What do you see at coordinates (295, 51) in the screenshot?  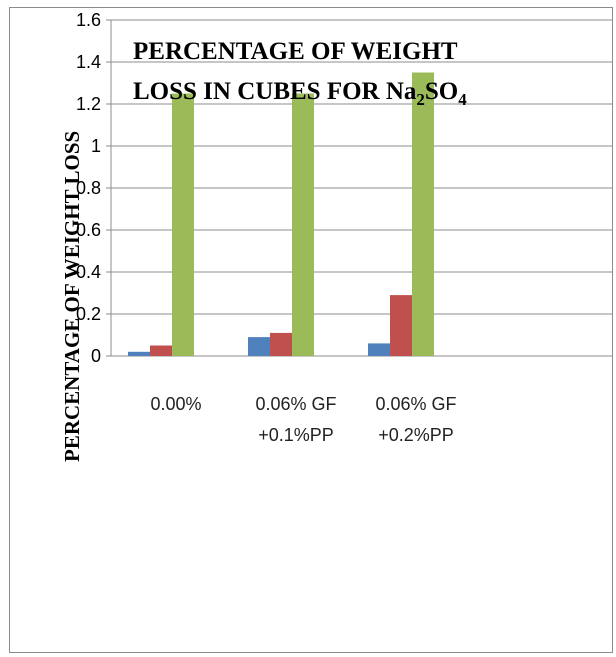 I see `chart-title-line1: PERCENTAGE OF WEIGHT` at bounding box center [295, 51].